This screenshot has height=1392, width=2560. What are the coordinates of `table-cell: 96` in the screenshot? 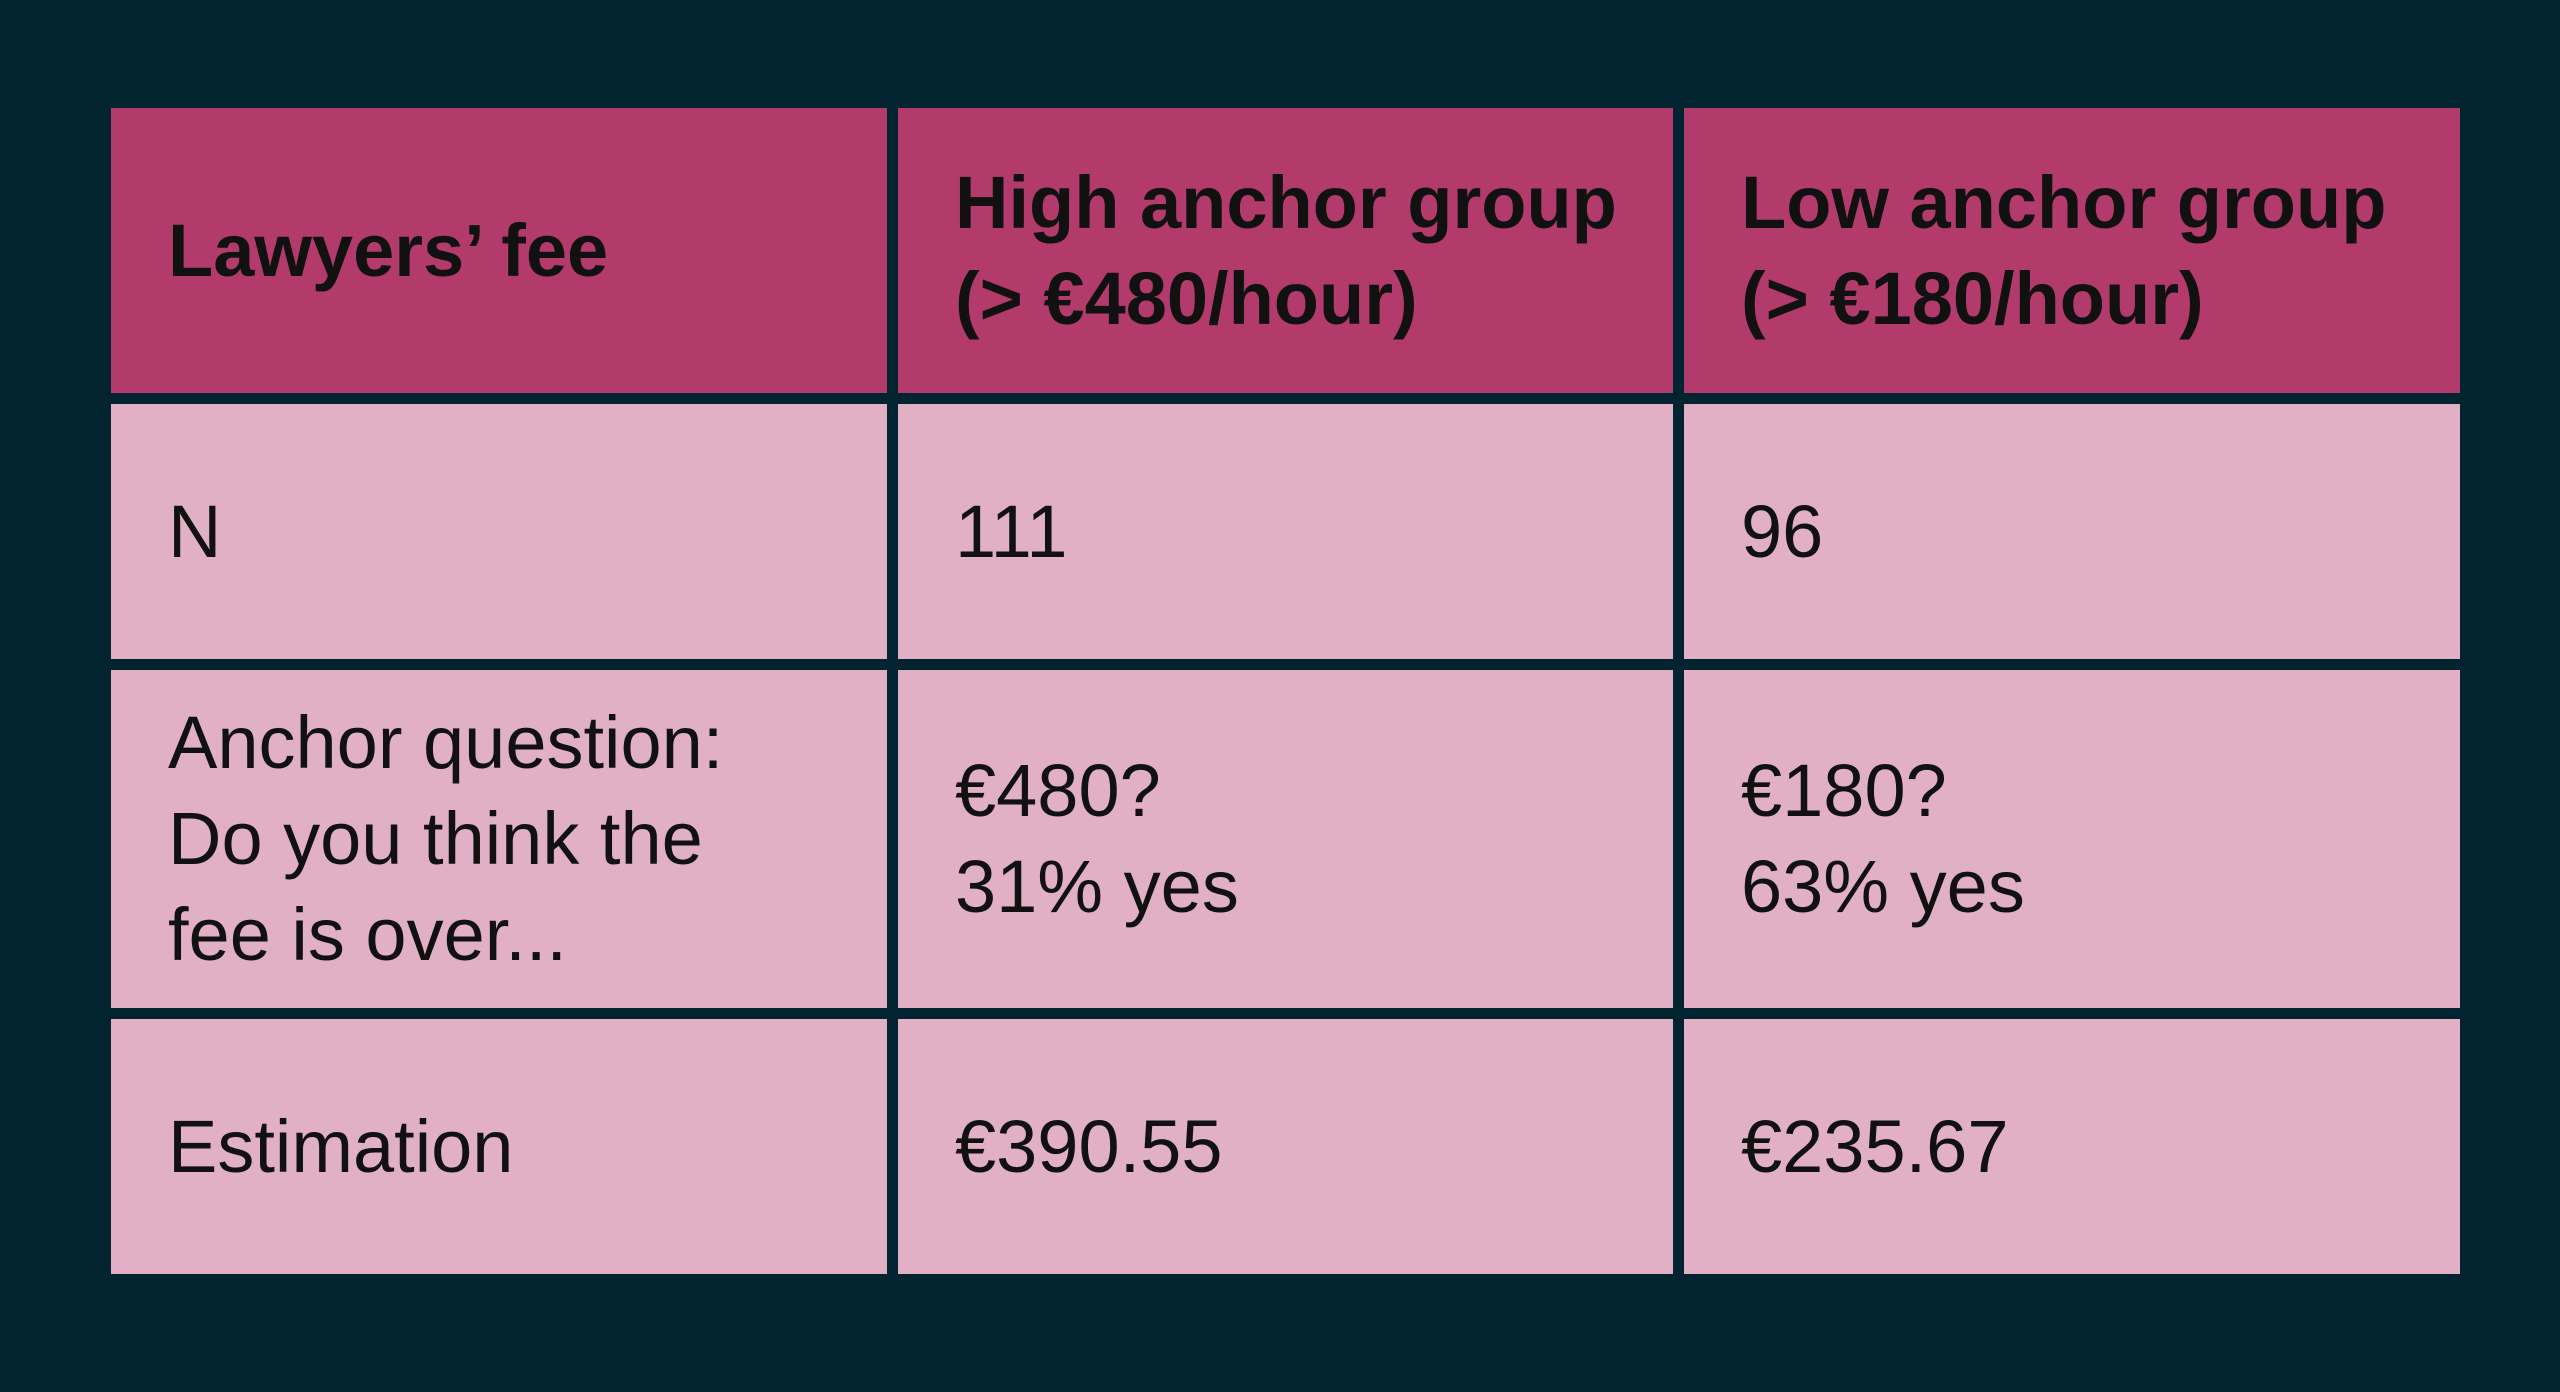 It's located at (2072, 531).